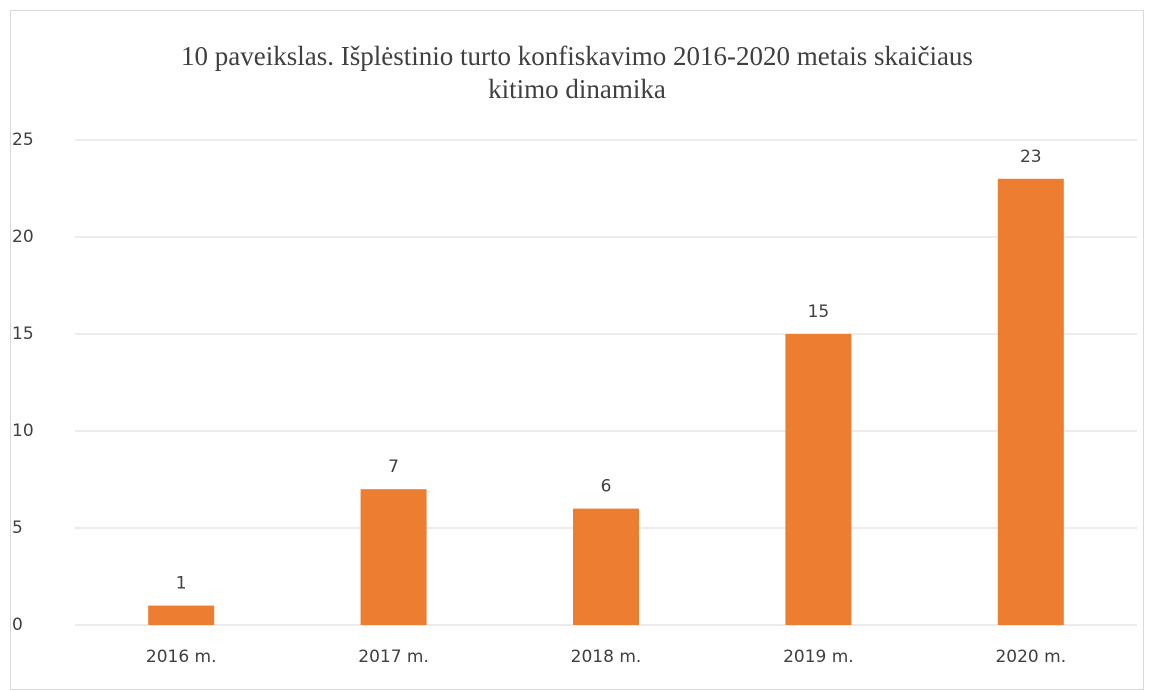  Describe the element at coordinates (606, 487) in the screenshot. I see `value-label: 6` at that location.